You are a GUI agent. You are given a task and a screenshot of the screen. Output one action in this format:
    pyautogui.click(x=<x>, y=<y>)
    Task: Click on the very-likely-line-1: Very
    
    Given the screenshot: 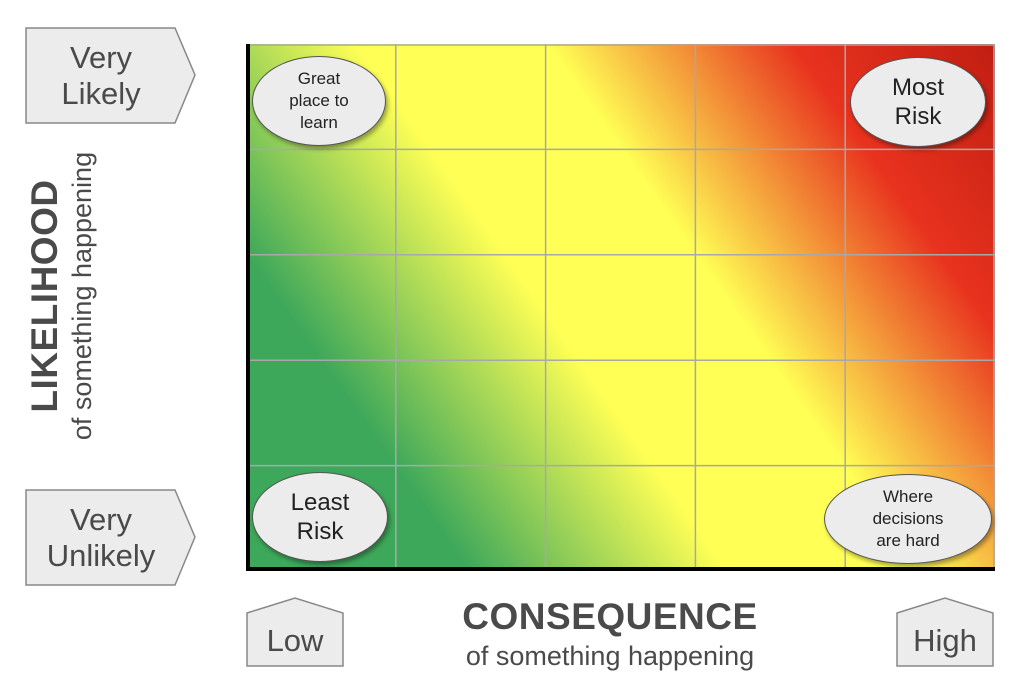 What is the action you would take?
    pyautogui.click(x=101, y=57)
    